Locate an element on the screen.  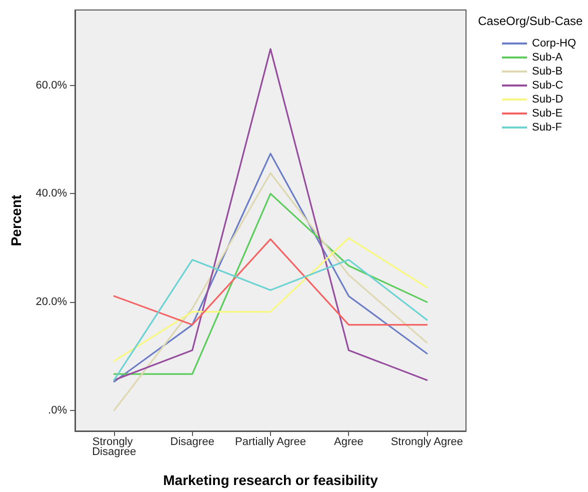
x-tick-label: Strongly Disagree is located at coordinates (114, 447).